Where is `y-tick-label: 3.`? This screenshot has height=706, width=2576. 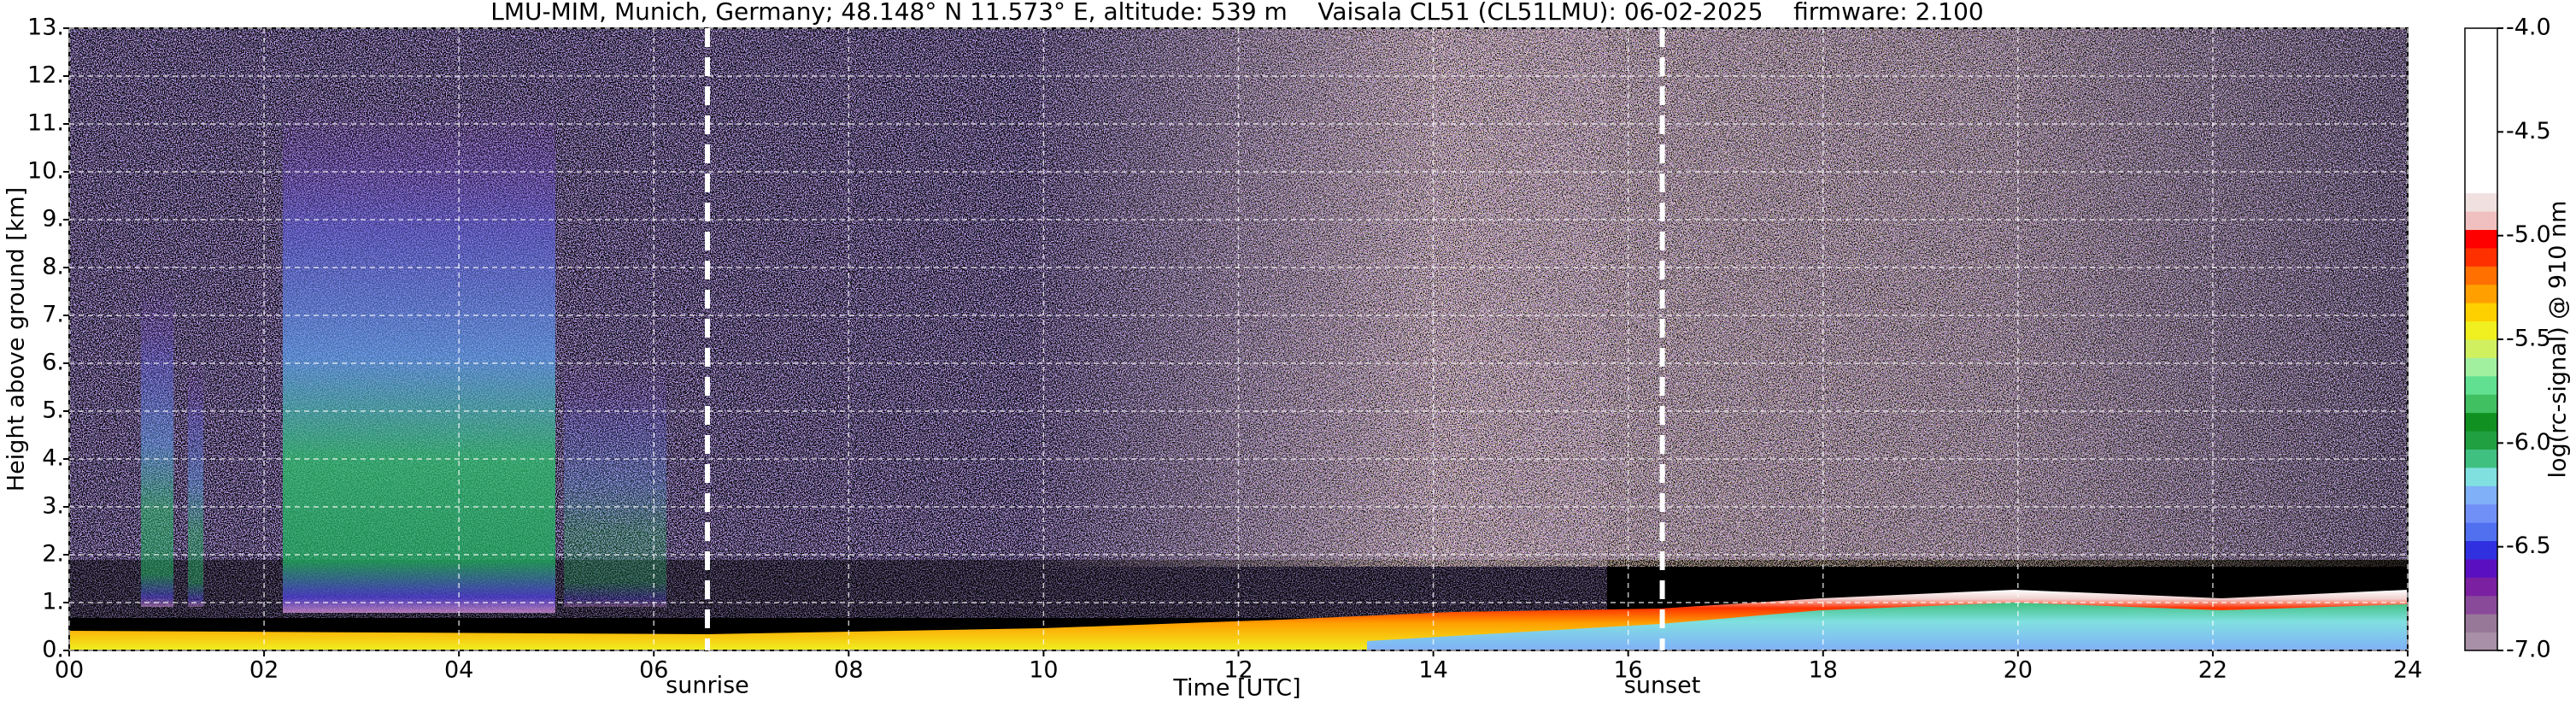
y-tick-label: 3. is located at coordinates (53, 506).